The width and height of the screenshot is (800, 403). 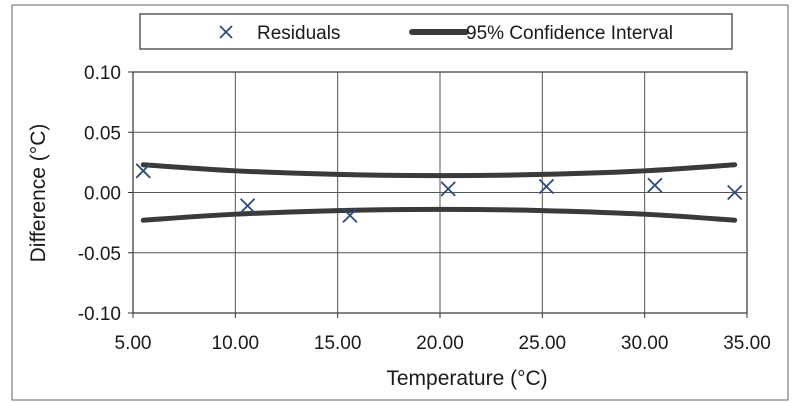 What do you see at coordinates (436, 31) in the screenshot?
I see `legend: Residuals 95% Confidence Interval` at bounding box center [436, 31].